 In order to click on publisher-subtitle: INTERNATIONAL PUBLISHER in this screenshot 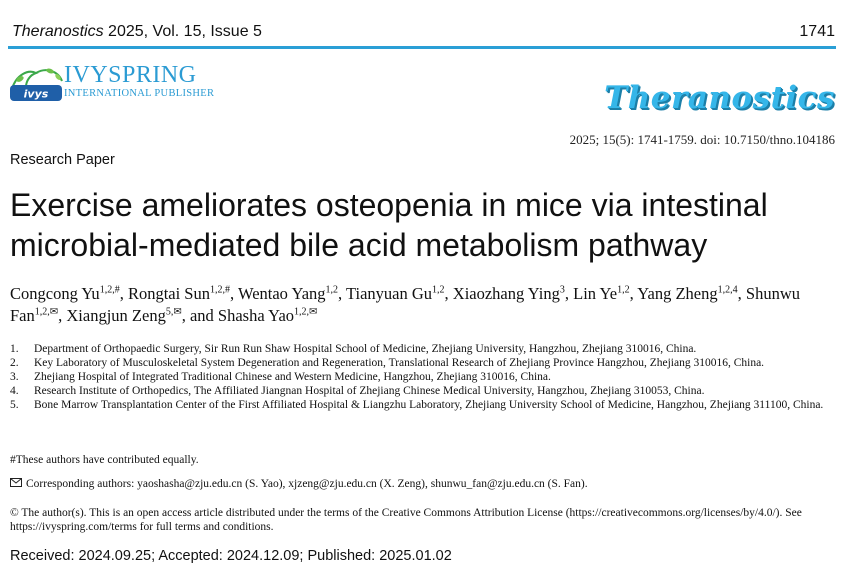, I will do `click(139, 93)`.